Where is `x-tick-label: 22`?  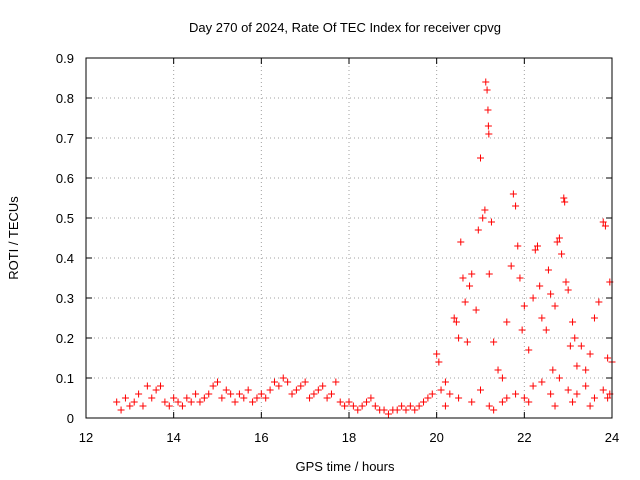
x-tick-label: 22 is located at coordinates (524, 437).